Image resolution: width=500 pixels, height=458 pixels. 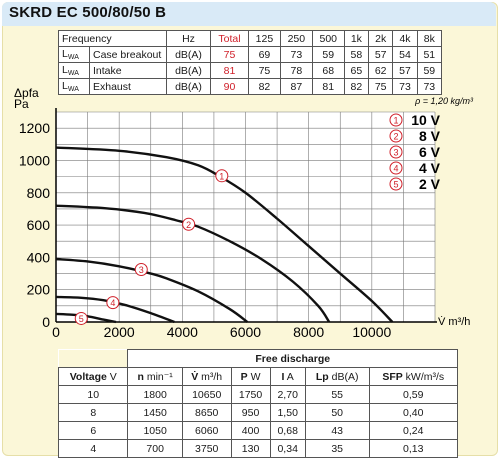 I want to click on table-cell: 1750, so click(x=250, y=394).